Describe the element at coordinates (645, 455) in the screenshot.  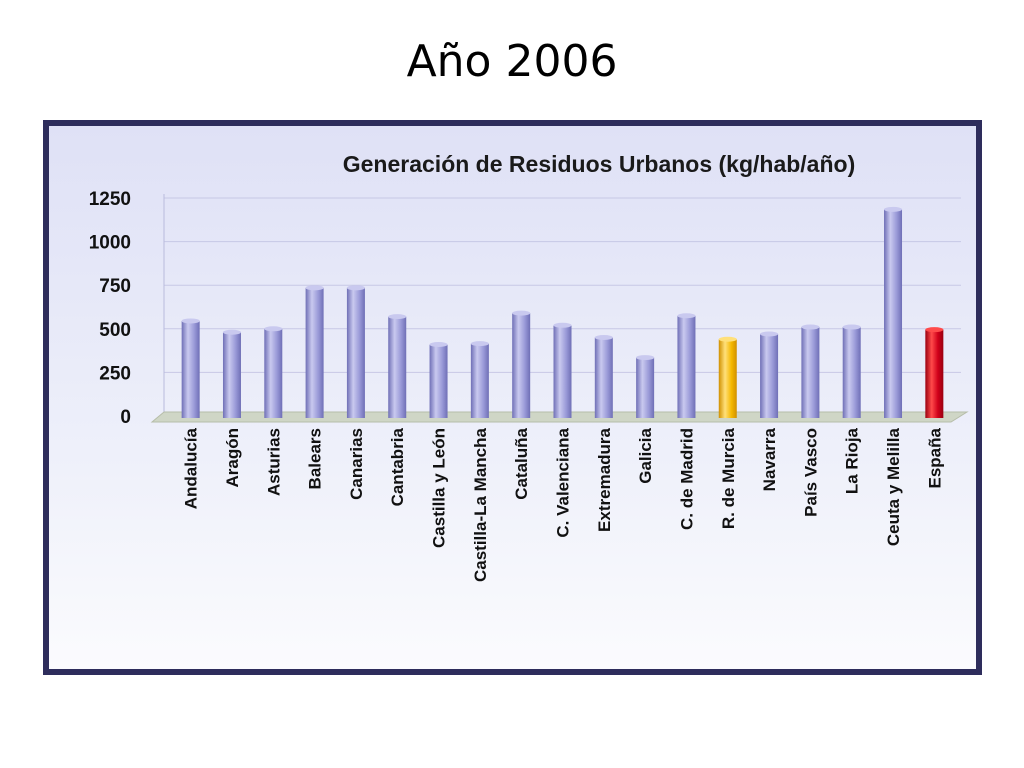
I see `x-tick-label: Galicia` at that location.